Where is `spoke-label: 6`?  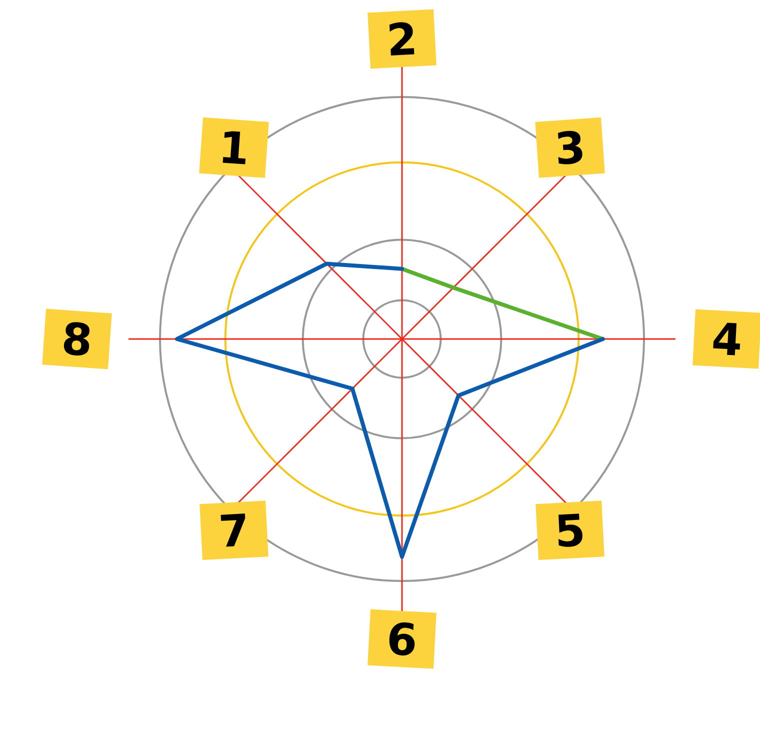 spoke-label: 6 is located at coordinates (402, 640).